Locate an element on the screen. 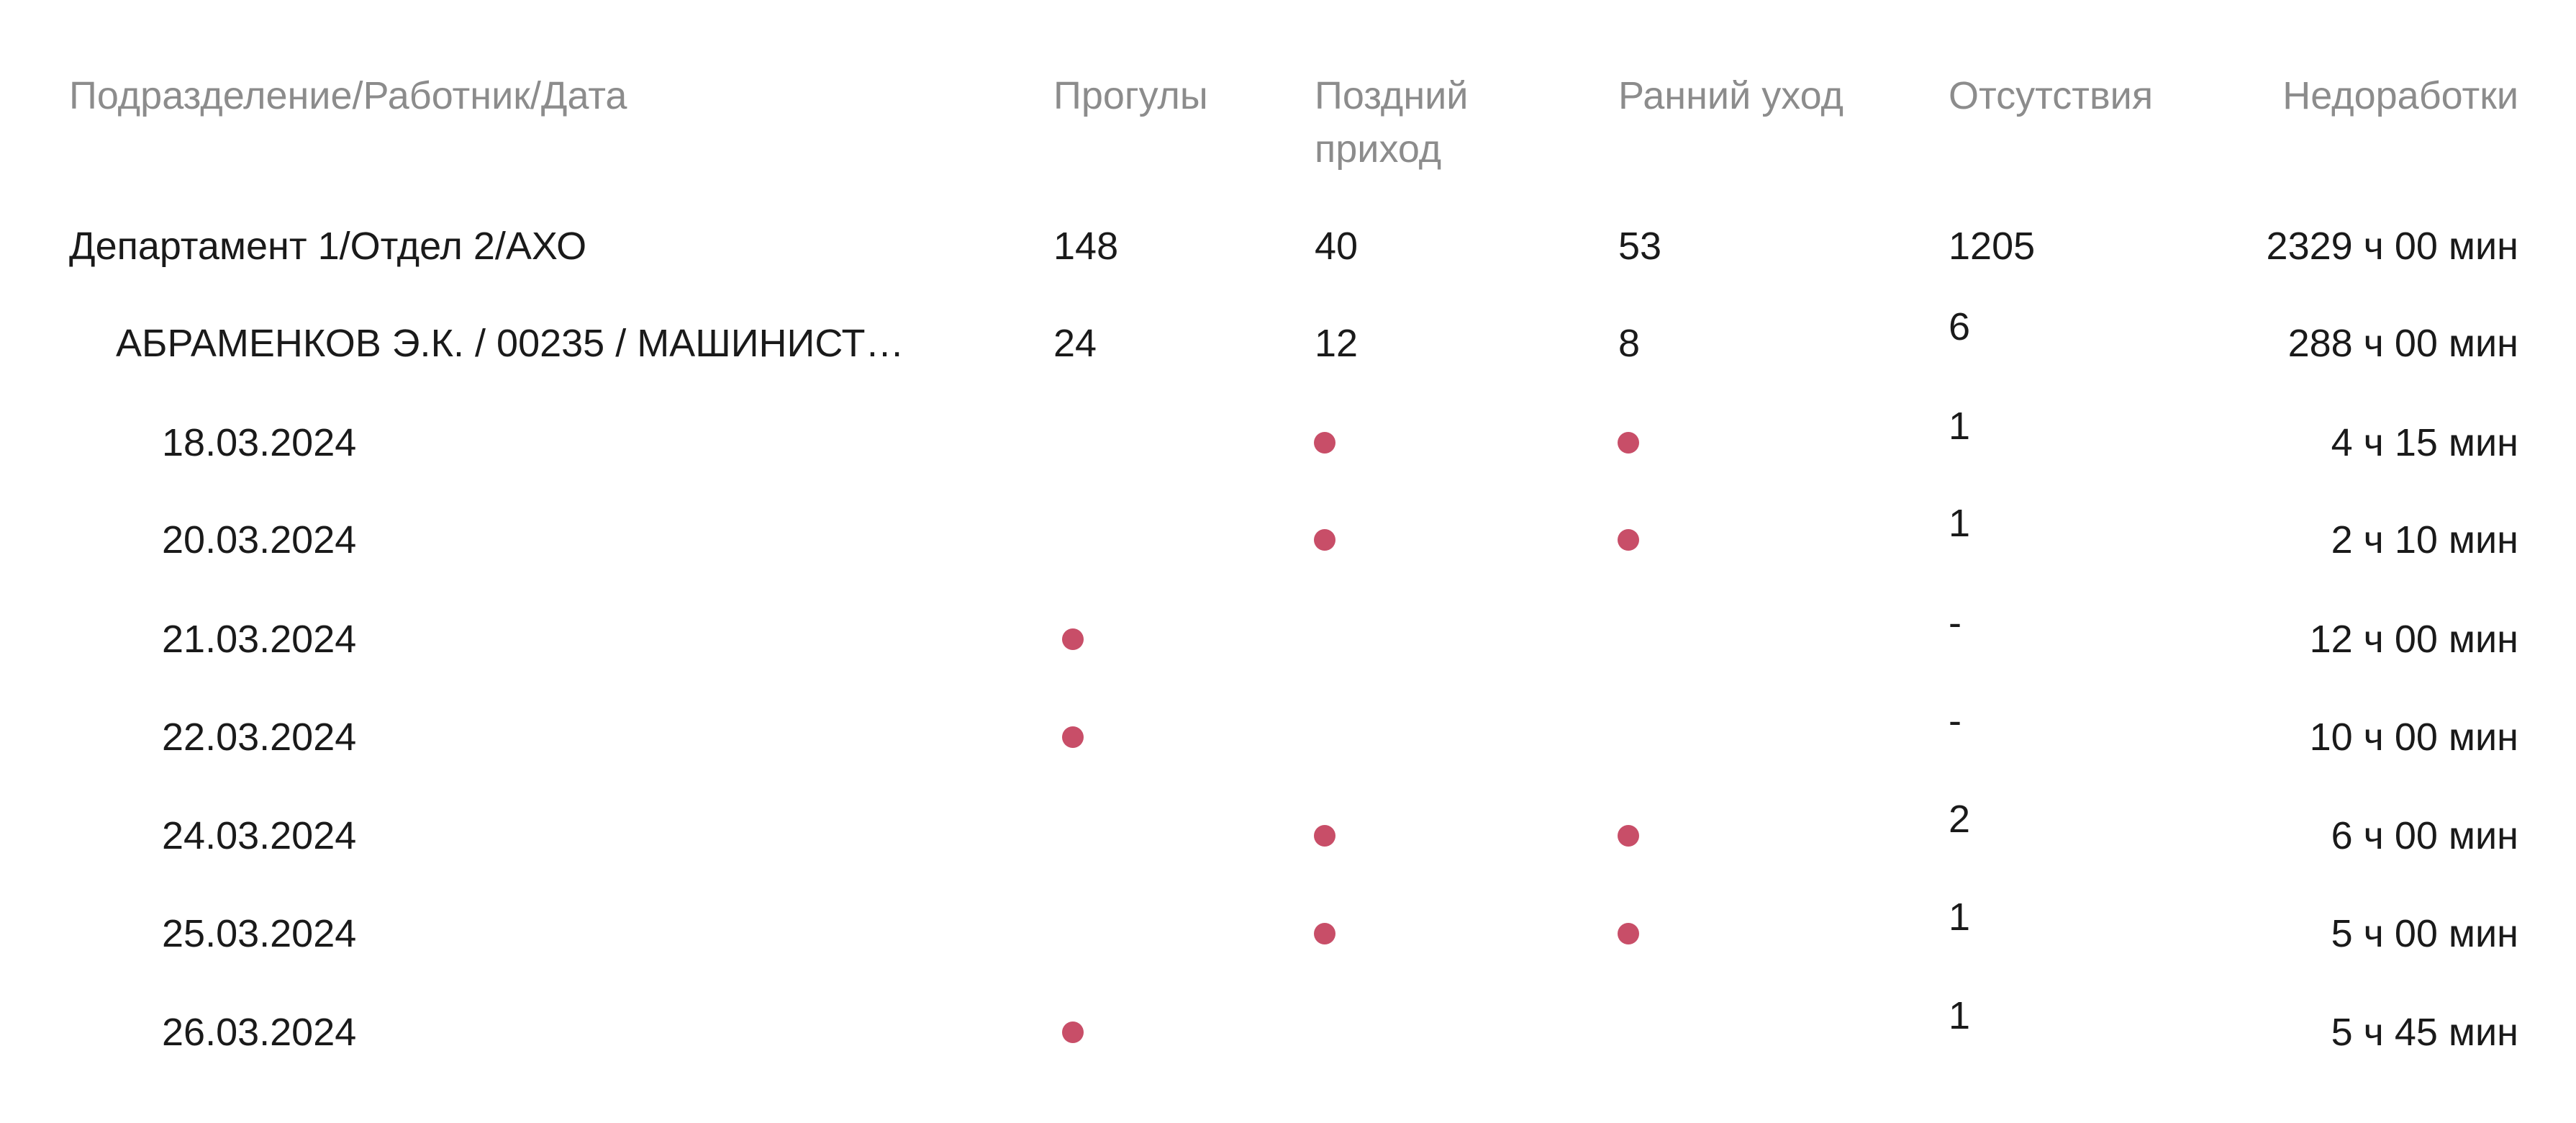 This screenshot has height=1123, width=2576. cell: 10 ч 00 мин is located at coordinates (2413, 737).